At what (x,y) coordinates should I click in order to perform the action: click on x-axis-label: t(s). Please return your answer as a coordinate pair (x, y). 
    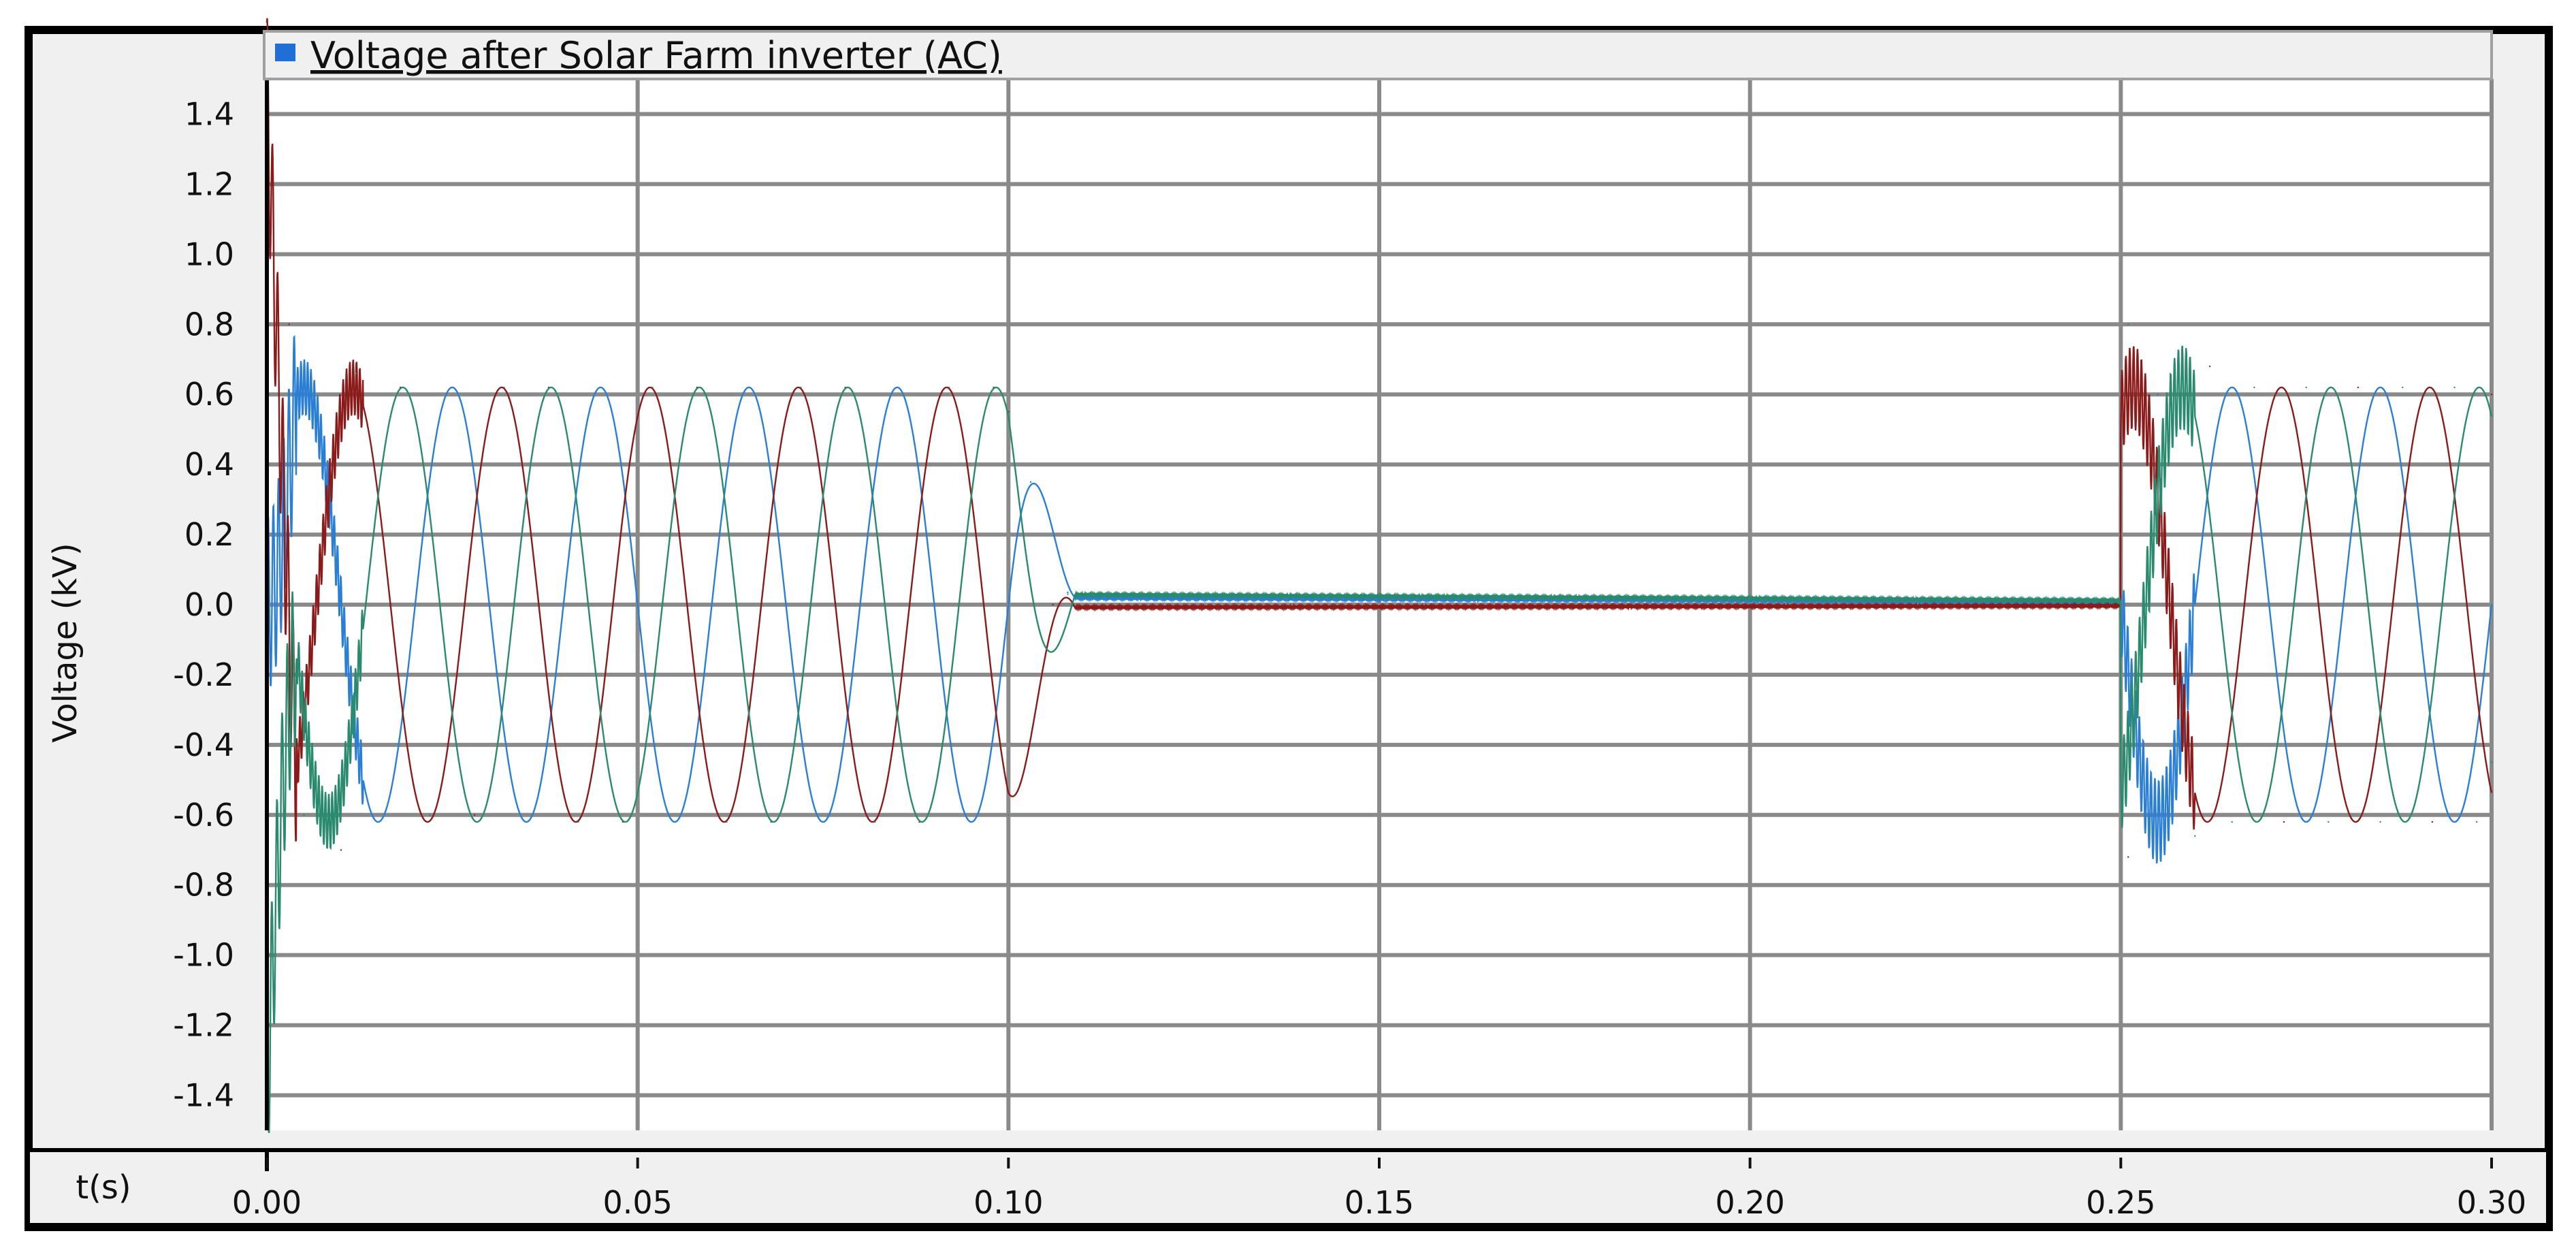
    Looking at the image, I should click on (103, 1187).